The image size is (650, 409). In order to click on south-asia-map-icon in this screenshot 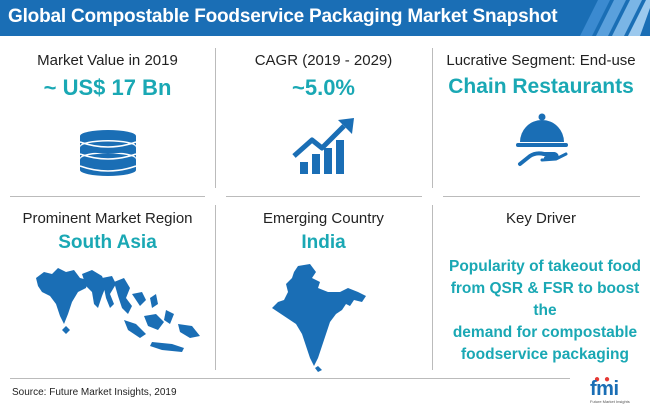, I will do `click(118, 310)`.